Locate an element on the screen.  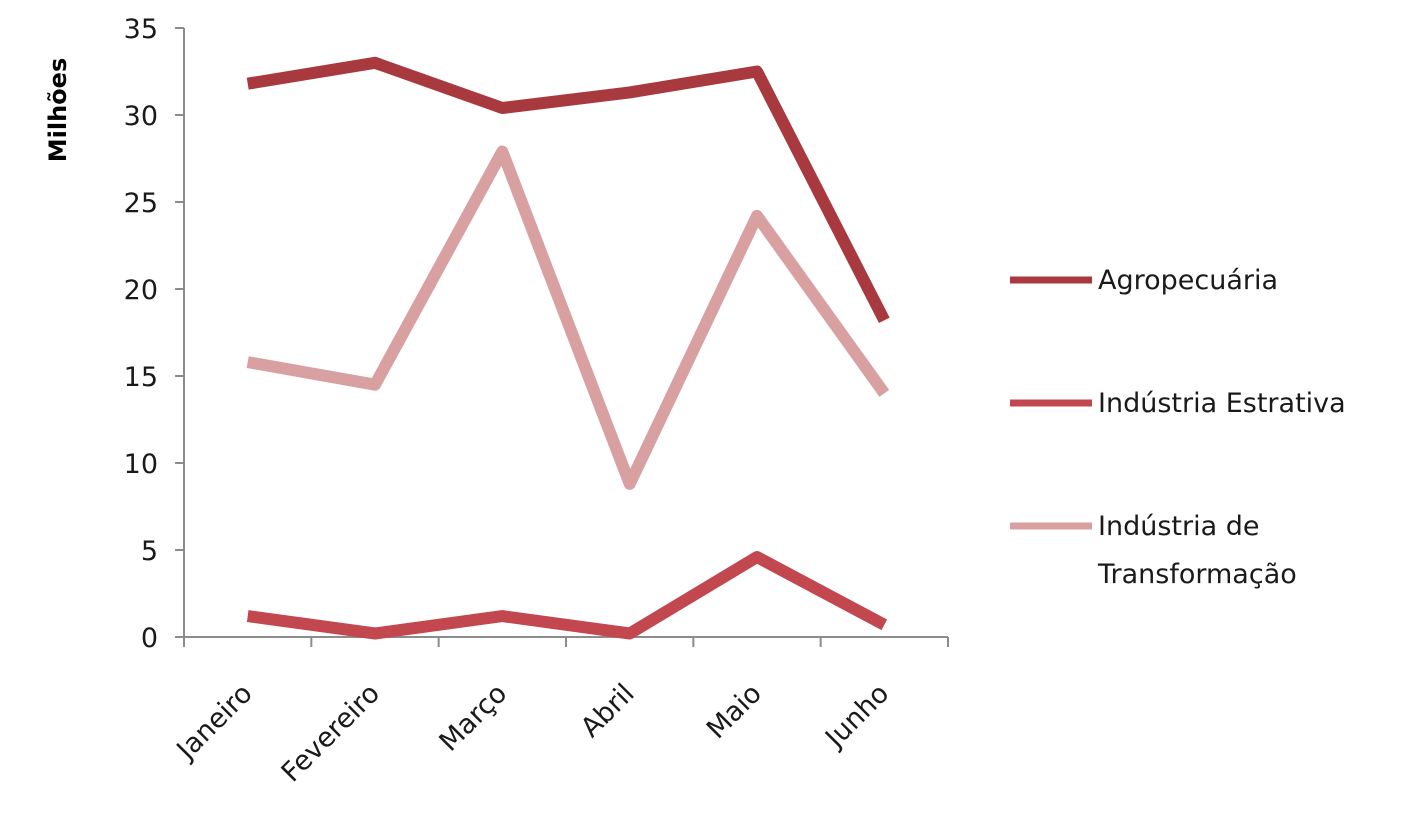
y-axis-title-group: Milhões is located at coordinates (58, 110).